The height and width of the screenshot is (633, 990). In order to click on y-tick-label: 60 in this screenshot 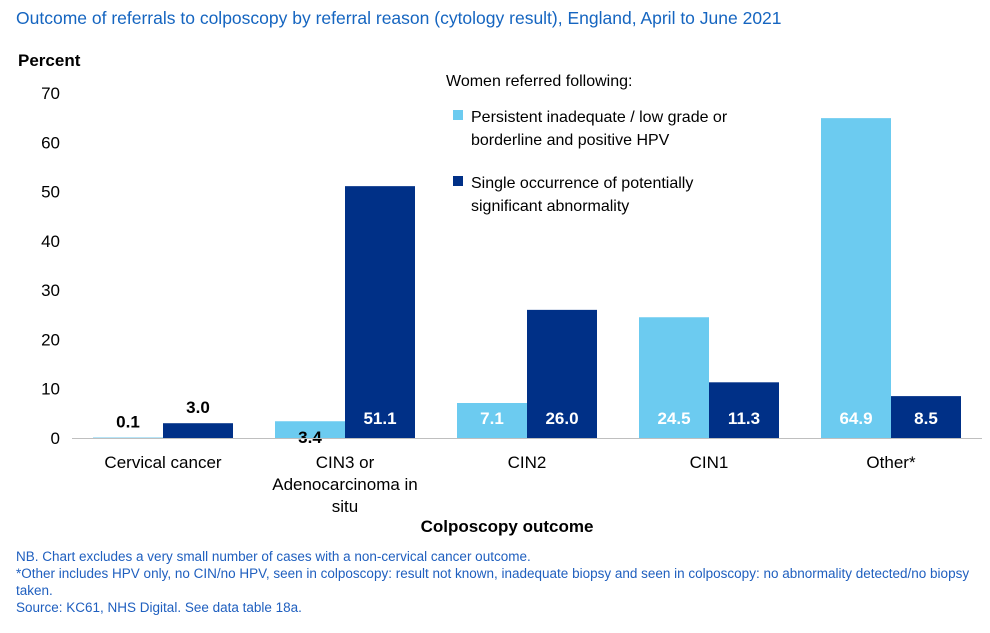, I will do `click(50, 142)`.